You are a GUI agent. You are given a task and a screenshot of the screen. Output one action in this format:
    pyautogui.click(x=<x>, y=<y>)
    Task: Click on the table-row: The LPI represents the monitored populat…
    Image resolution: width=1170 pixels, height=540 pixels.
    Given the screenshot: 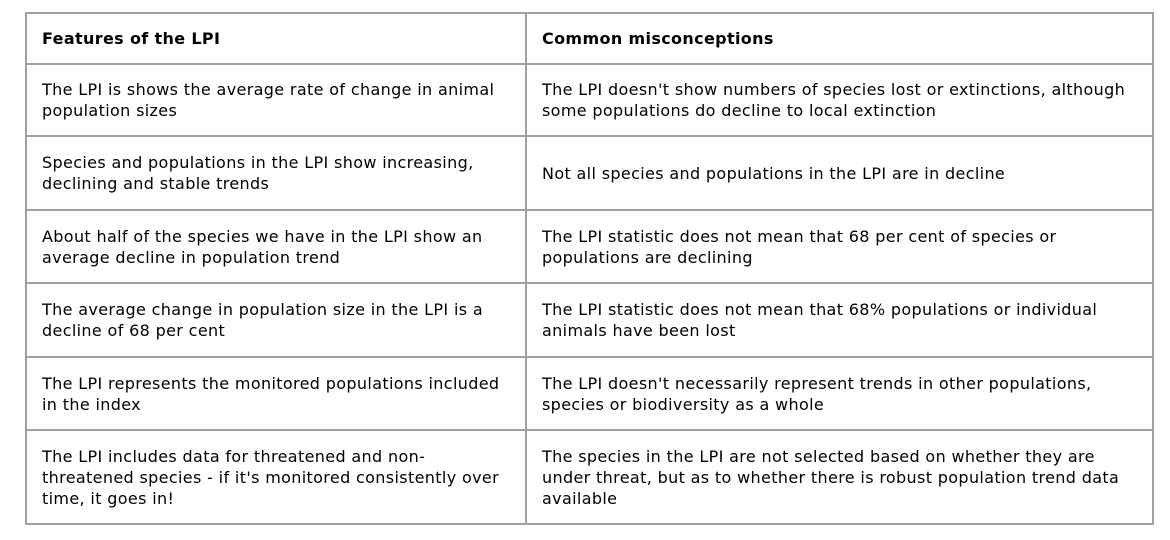 What is the action you would take?
    pyautogui.click(x=589, y=393)
    